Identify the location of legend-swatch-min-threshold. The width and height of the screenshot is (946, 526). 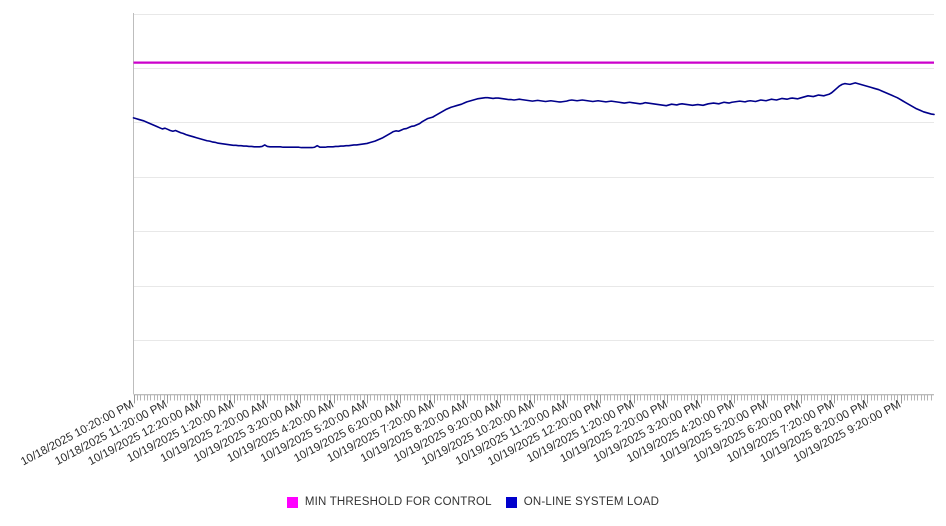
(292, 502).